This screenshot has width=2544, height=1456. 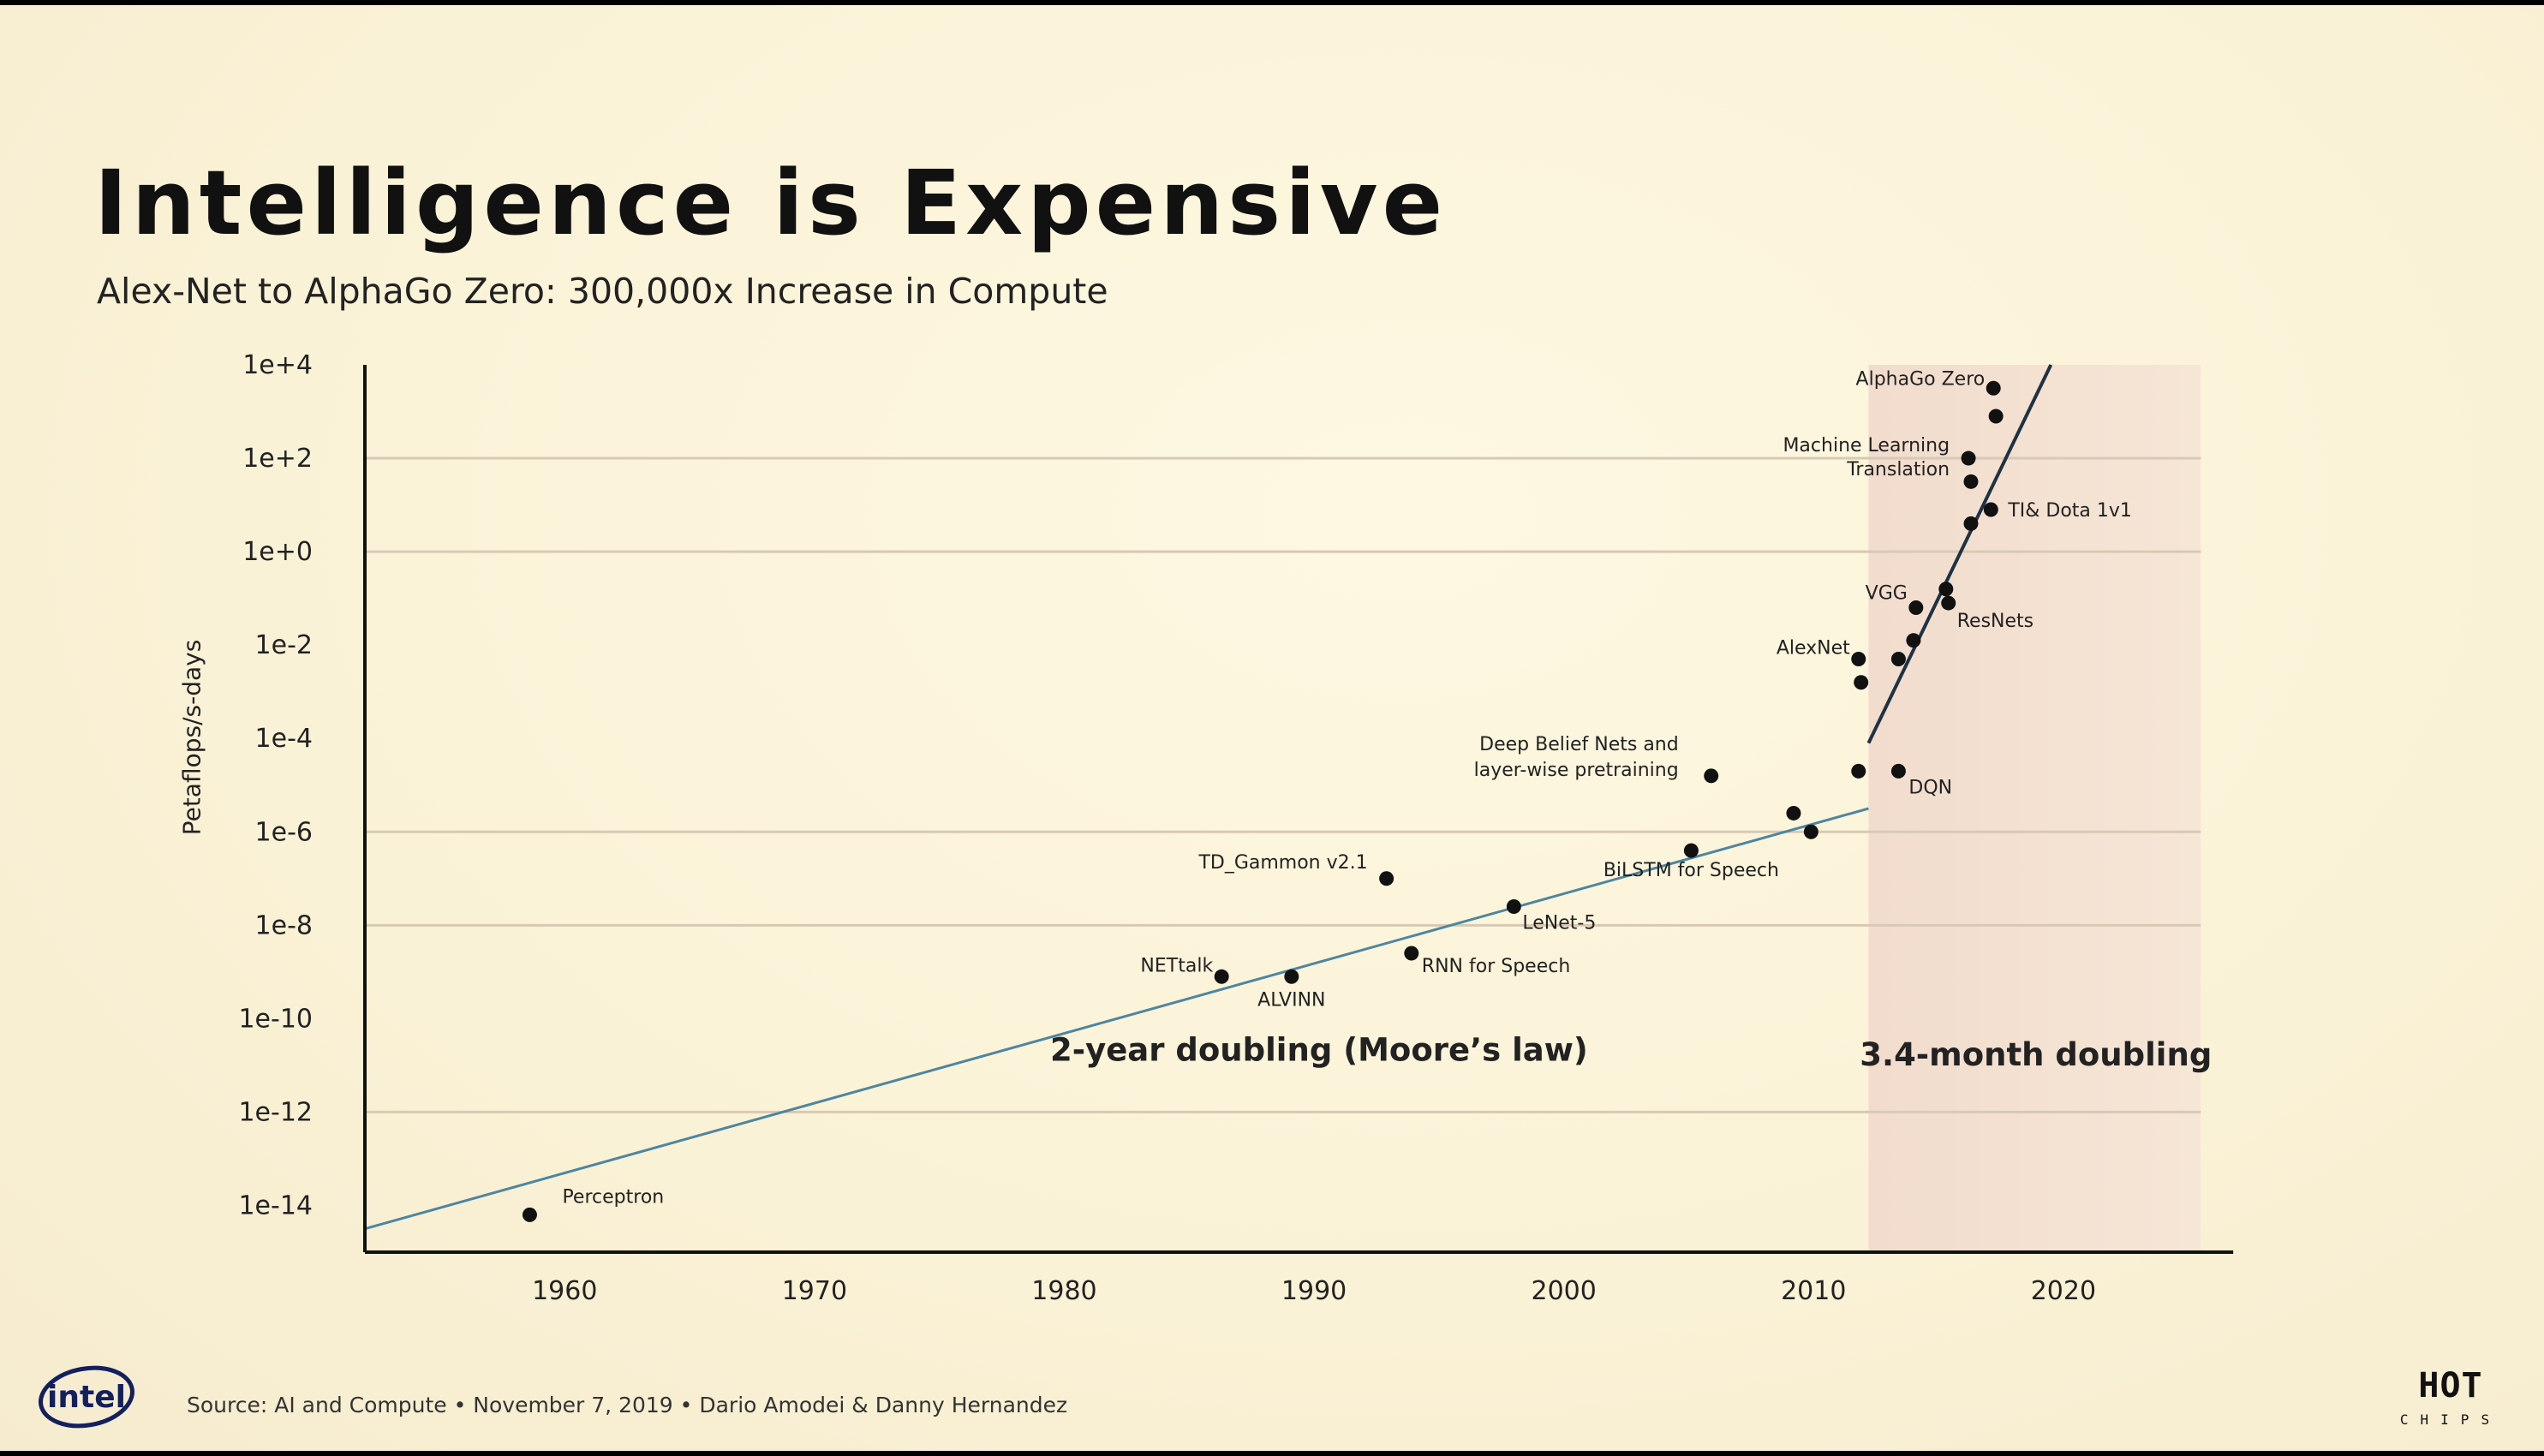 I want to click on fast-growth-shaded-region, so click(x=2034, y=808).